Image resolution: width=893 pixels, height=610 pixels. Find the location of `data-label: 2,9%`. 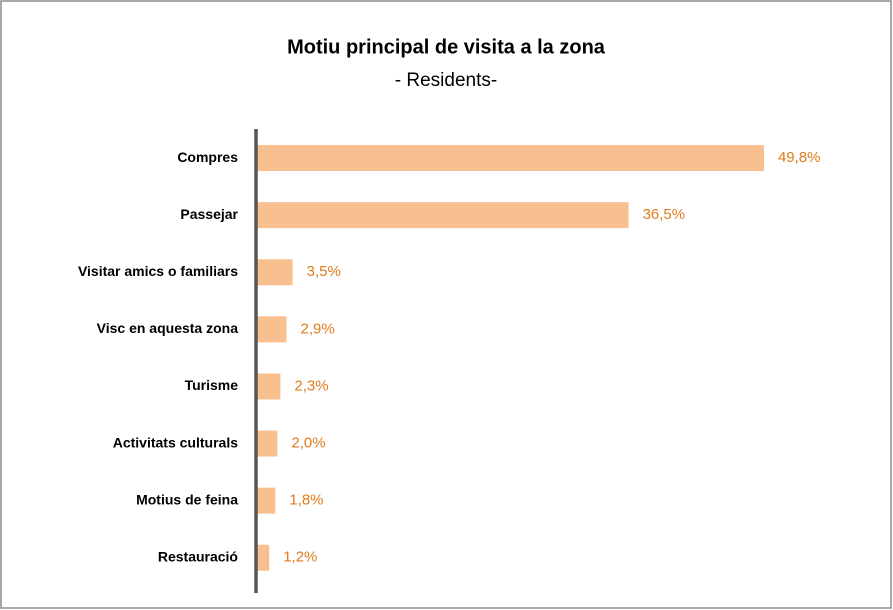

data-label: 2,9% is located at coordinates (318, 328).